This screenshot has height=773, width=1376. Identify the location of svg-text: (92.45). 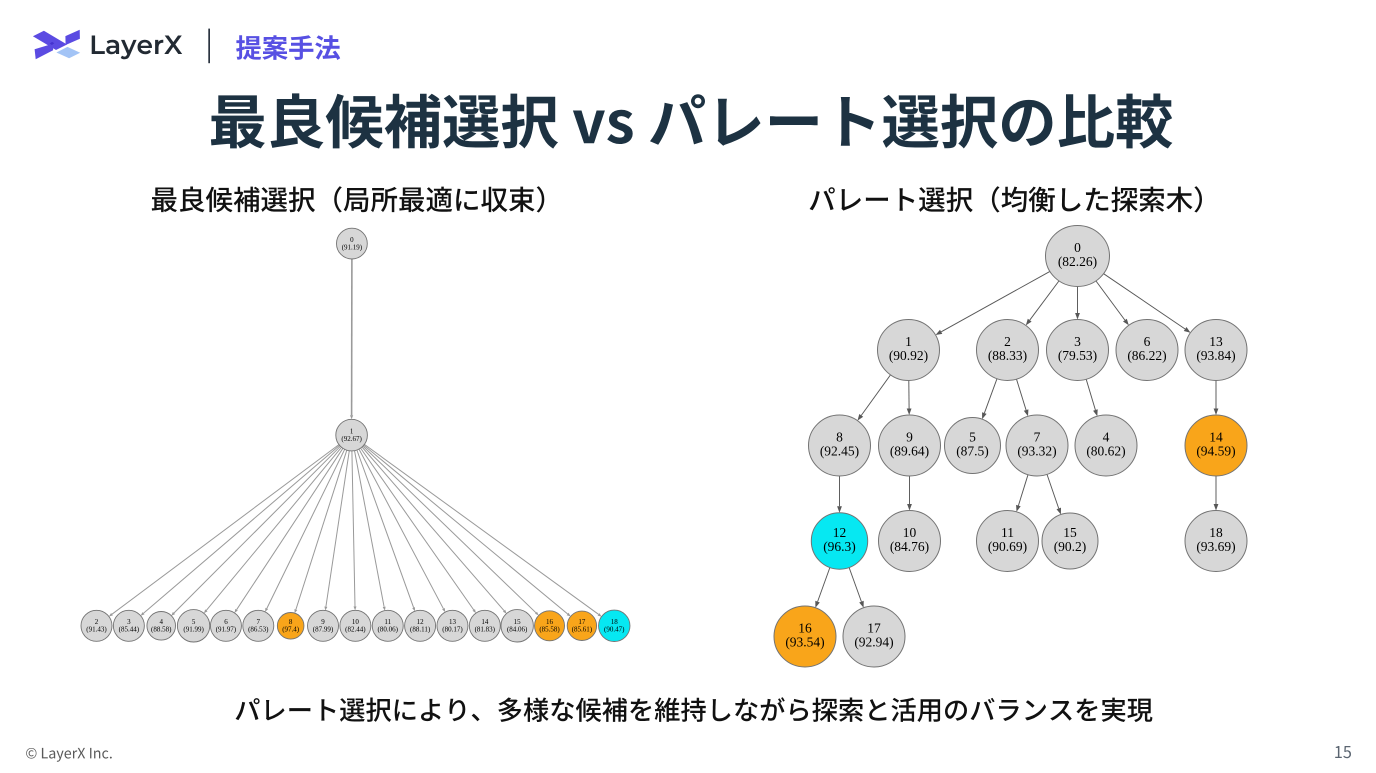
(839, 451).